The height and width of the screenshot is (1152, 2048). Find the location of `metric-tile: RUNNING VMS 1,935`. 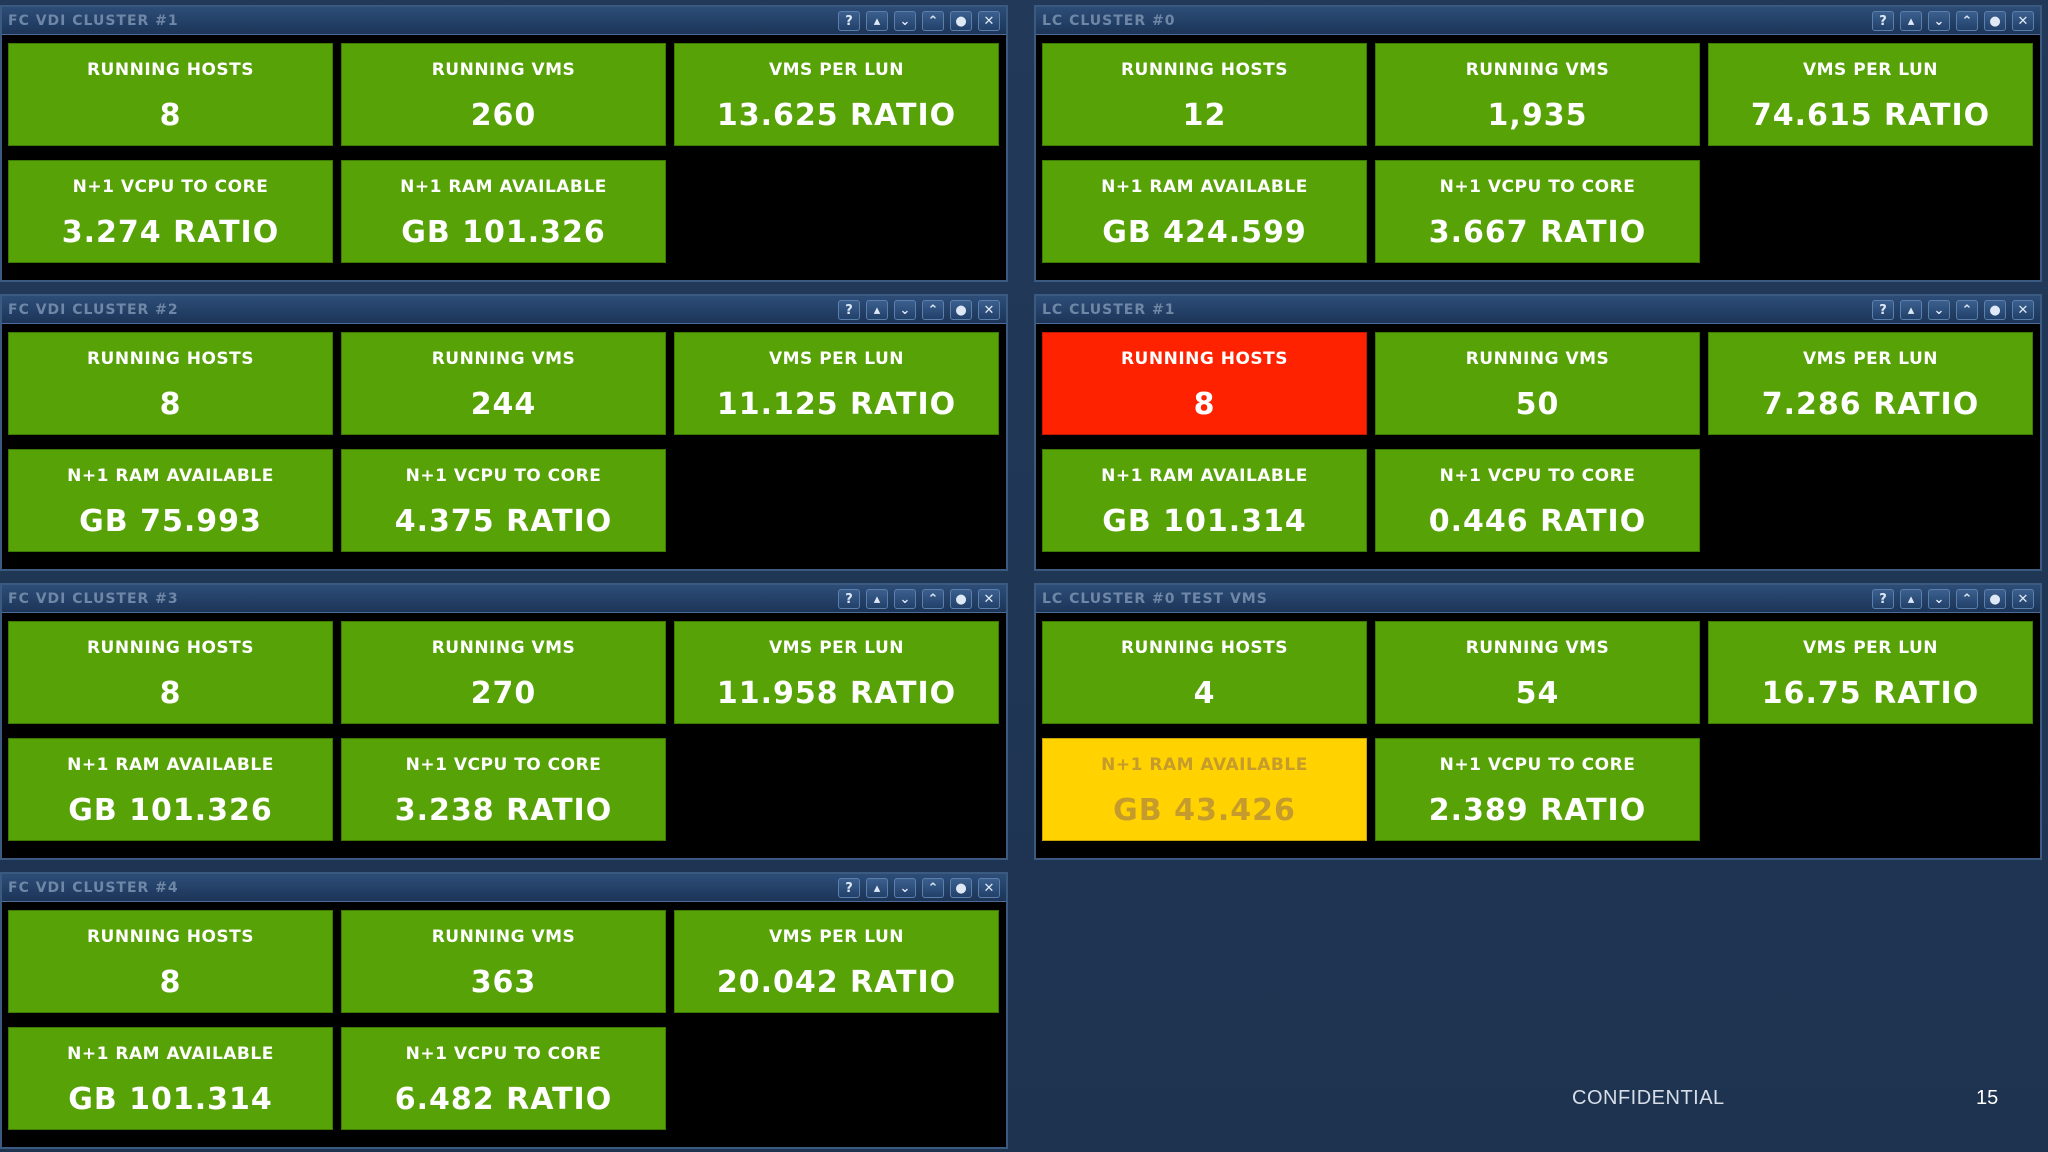

metric-tile: RUNNING VMS 1,935 is located at coordinates (1537, 94).